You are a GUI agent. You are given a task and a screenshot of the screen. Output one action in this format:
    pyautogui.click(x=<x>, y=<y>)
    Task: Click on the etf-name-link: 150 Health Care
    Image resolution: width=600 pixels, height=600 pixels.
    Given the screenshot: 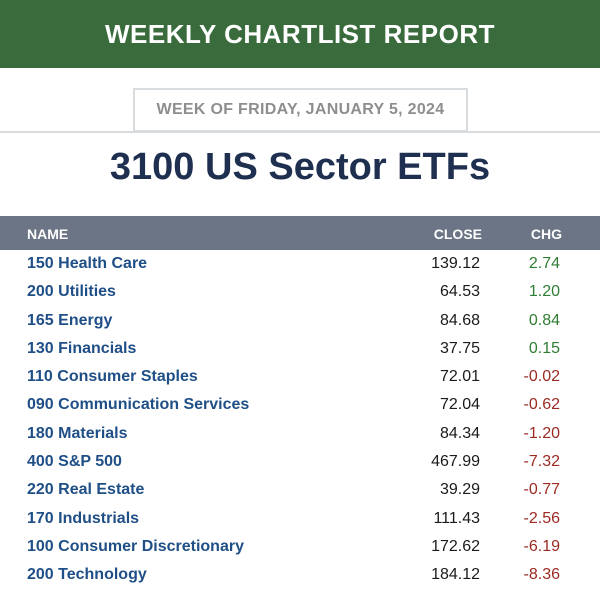 What is the action you would take?
    pyautogui.click(x=87, y=263)
    